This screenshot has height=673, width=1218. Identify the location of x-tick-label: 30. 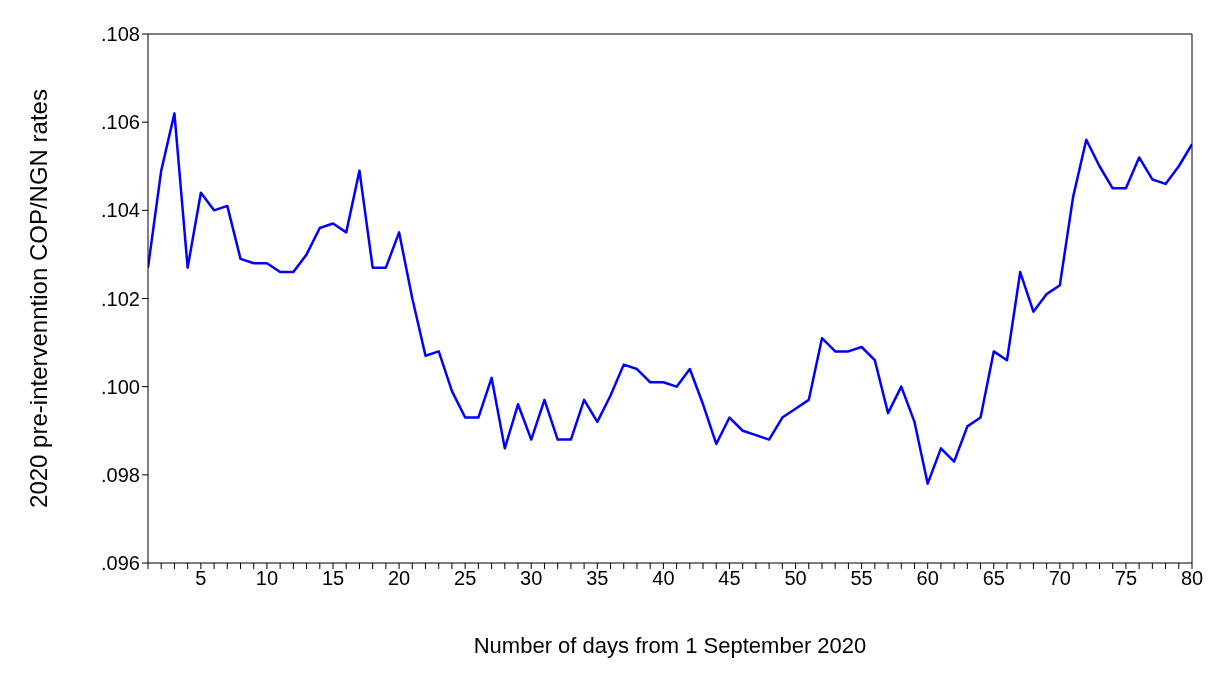
(531, 578).